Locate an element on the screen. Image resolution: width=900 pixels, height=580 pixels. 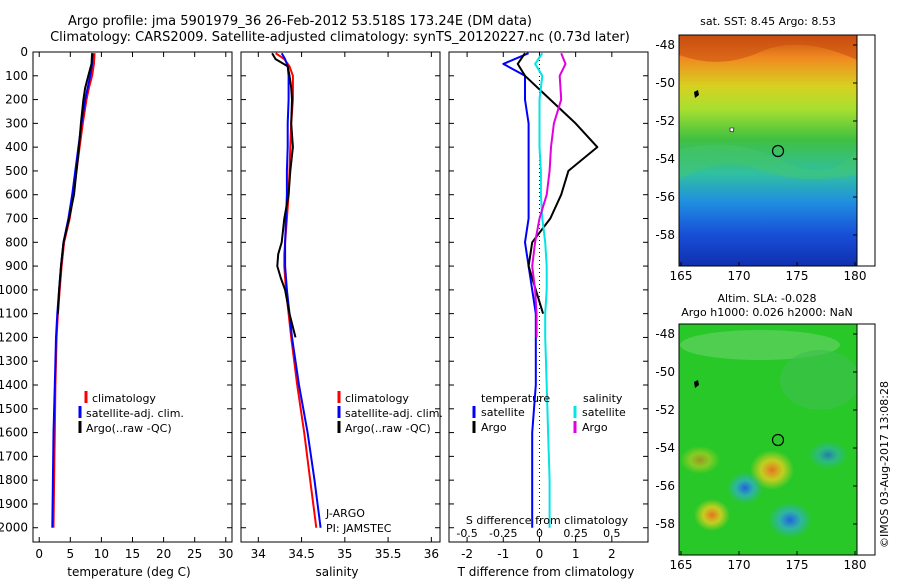
series-line-salinity-argo is located at coordinates (549, 195).